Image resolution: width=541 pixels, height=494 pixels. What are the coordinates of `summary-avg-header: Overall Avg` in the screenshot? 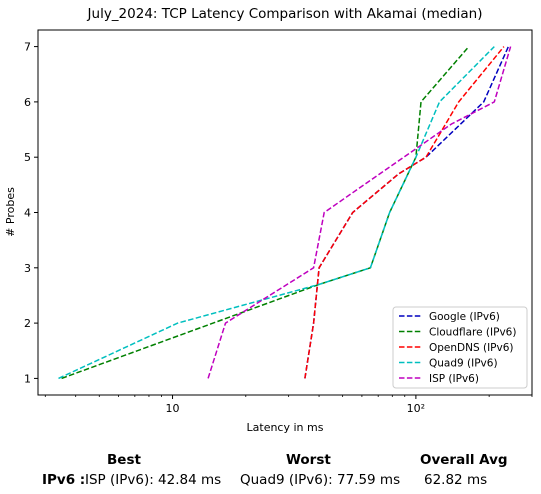 It's located at (464, 460).